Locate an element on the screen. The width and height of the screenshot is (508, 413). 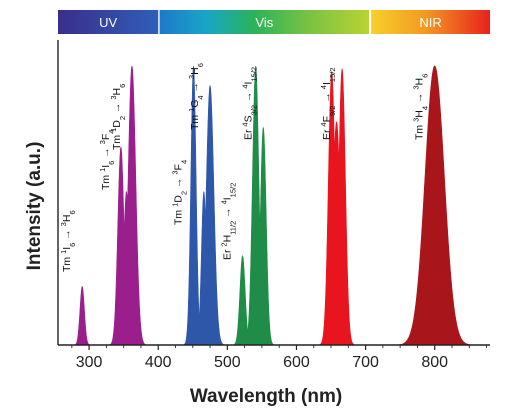
transition-label: Tm 1I6 → 3H6 is located at coordinates (68, 241).